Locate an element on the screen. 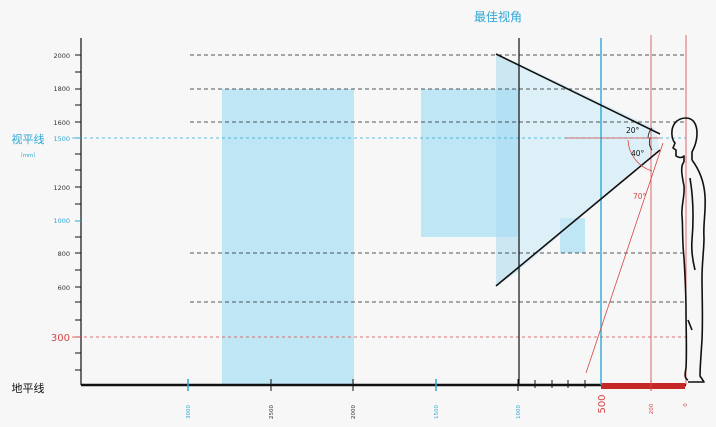  y-label-800: 800 is located at coordinates (64, 254).